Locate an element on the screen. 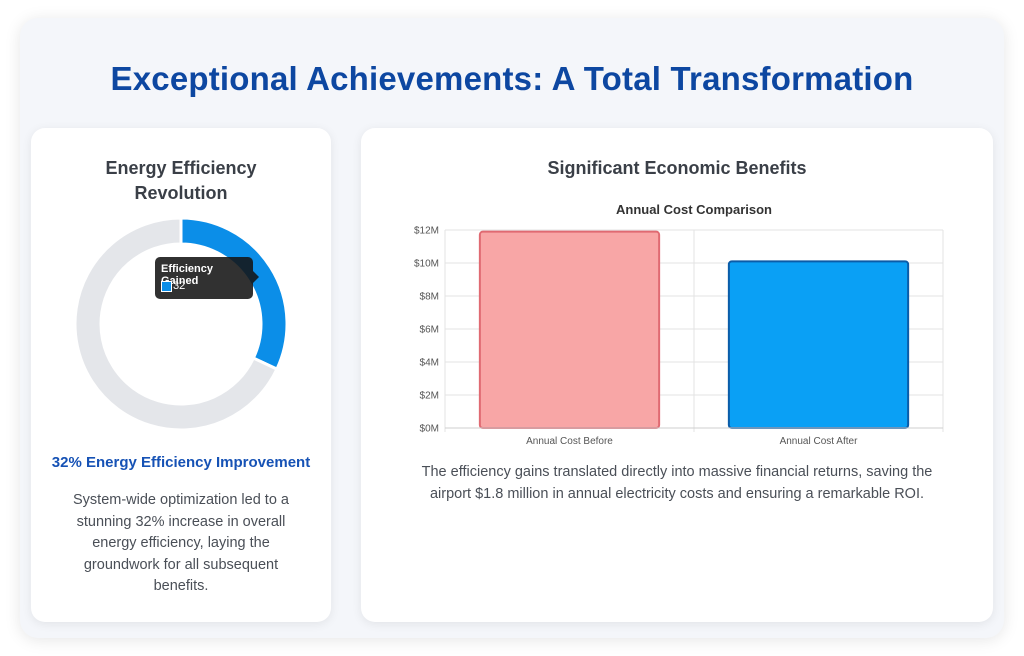 This screenshot has width=1024, height=656. efficiency-donut-chart is located at coordinates (181, 324).